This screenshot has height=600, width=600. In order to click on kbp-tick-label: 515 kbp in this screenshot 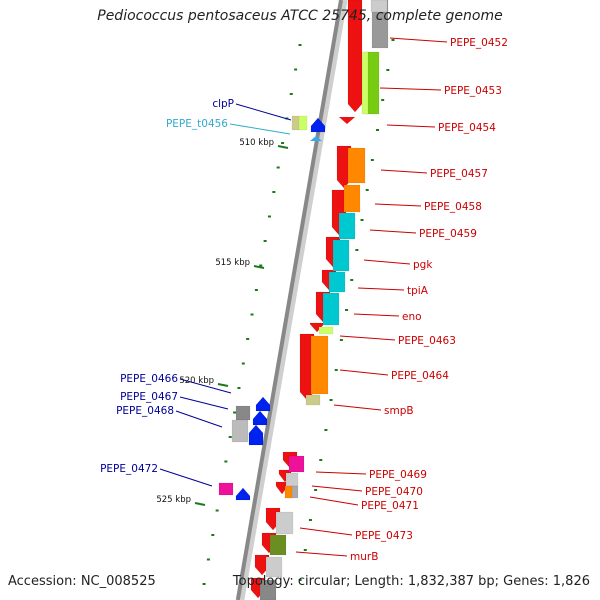, I will do `click(232, 263)`.